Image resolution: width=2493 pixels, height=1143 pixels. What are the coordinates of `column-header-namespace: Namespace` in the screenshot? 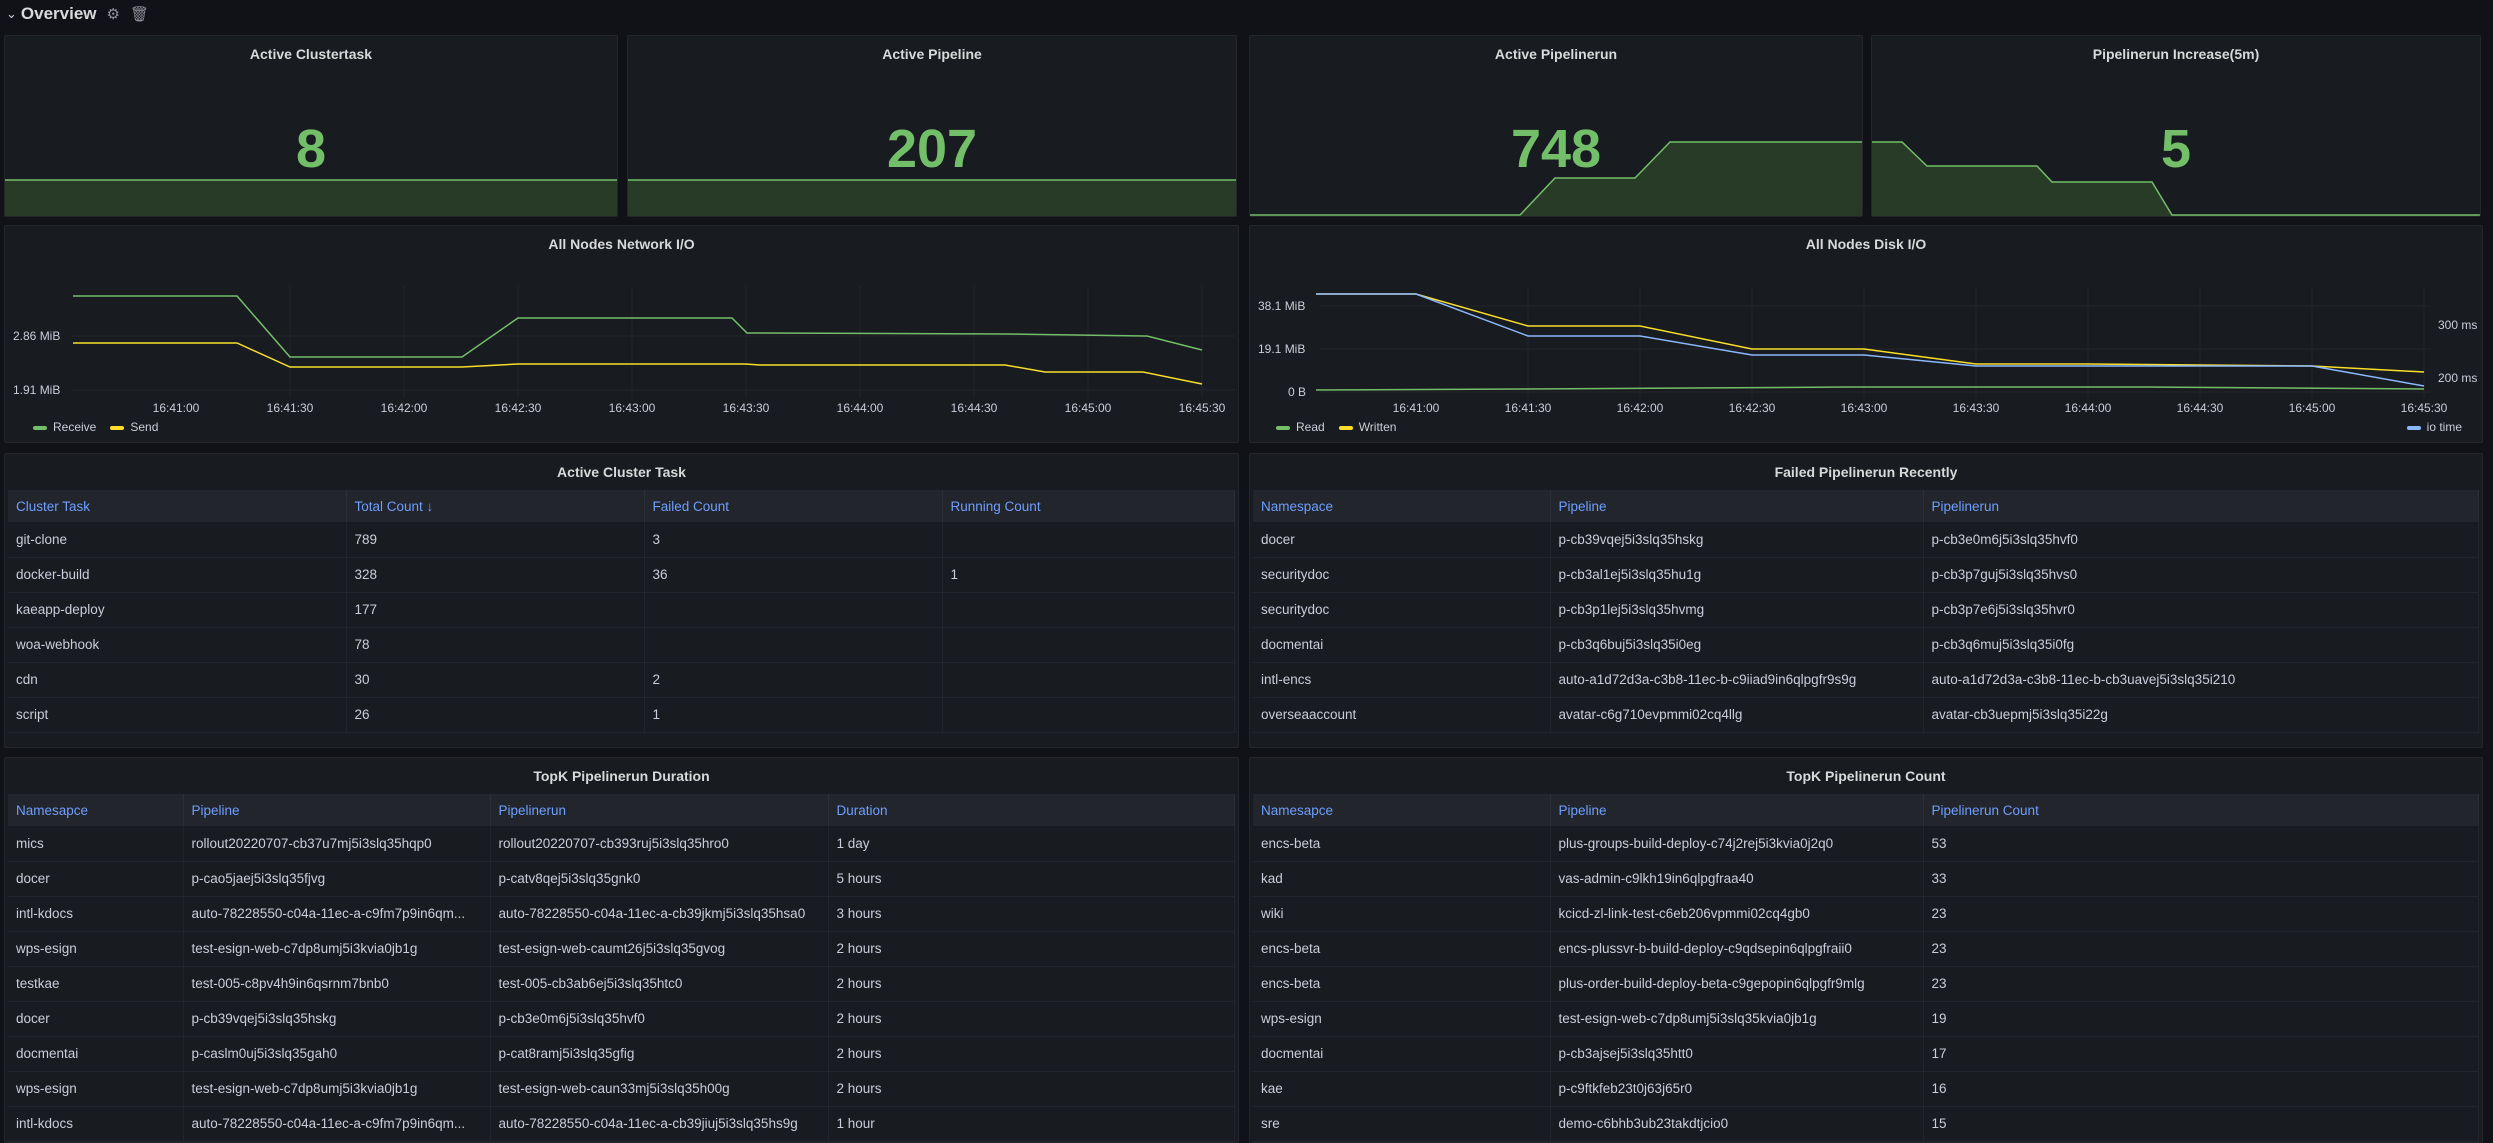 It's located at (1402, 506).